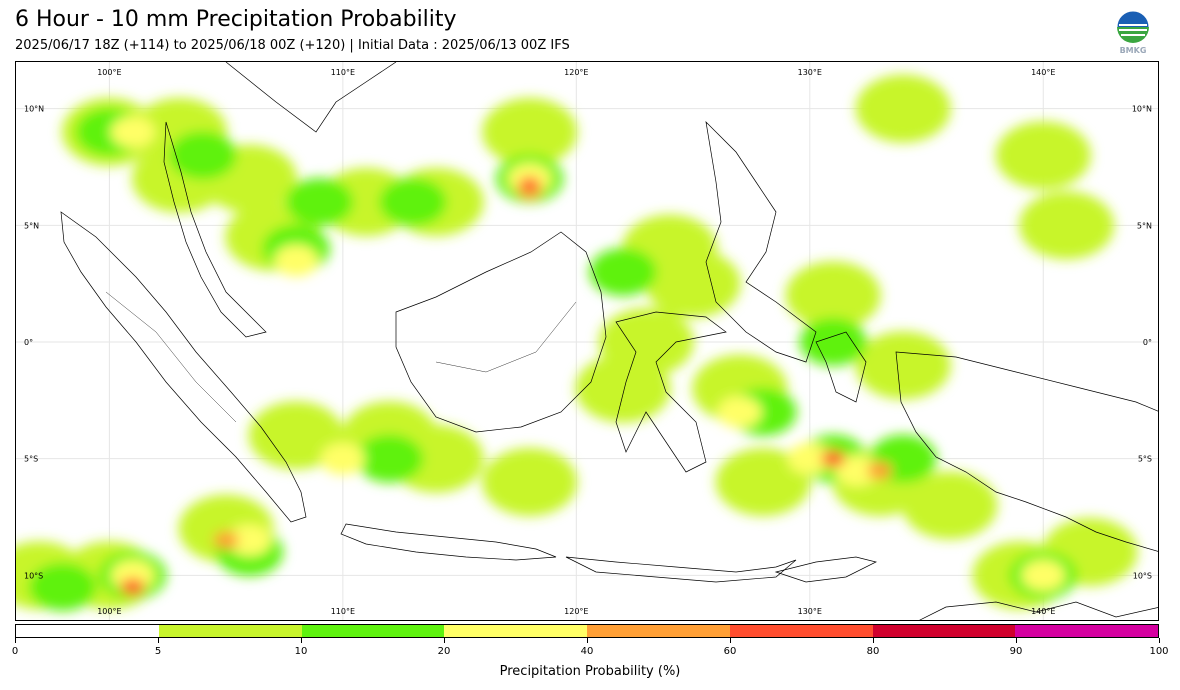 The image size is (1180, 690). Describe the element at coordinates (761, 241) in the screenshot. I see `philippines-coast` at that location.